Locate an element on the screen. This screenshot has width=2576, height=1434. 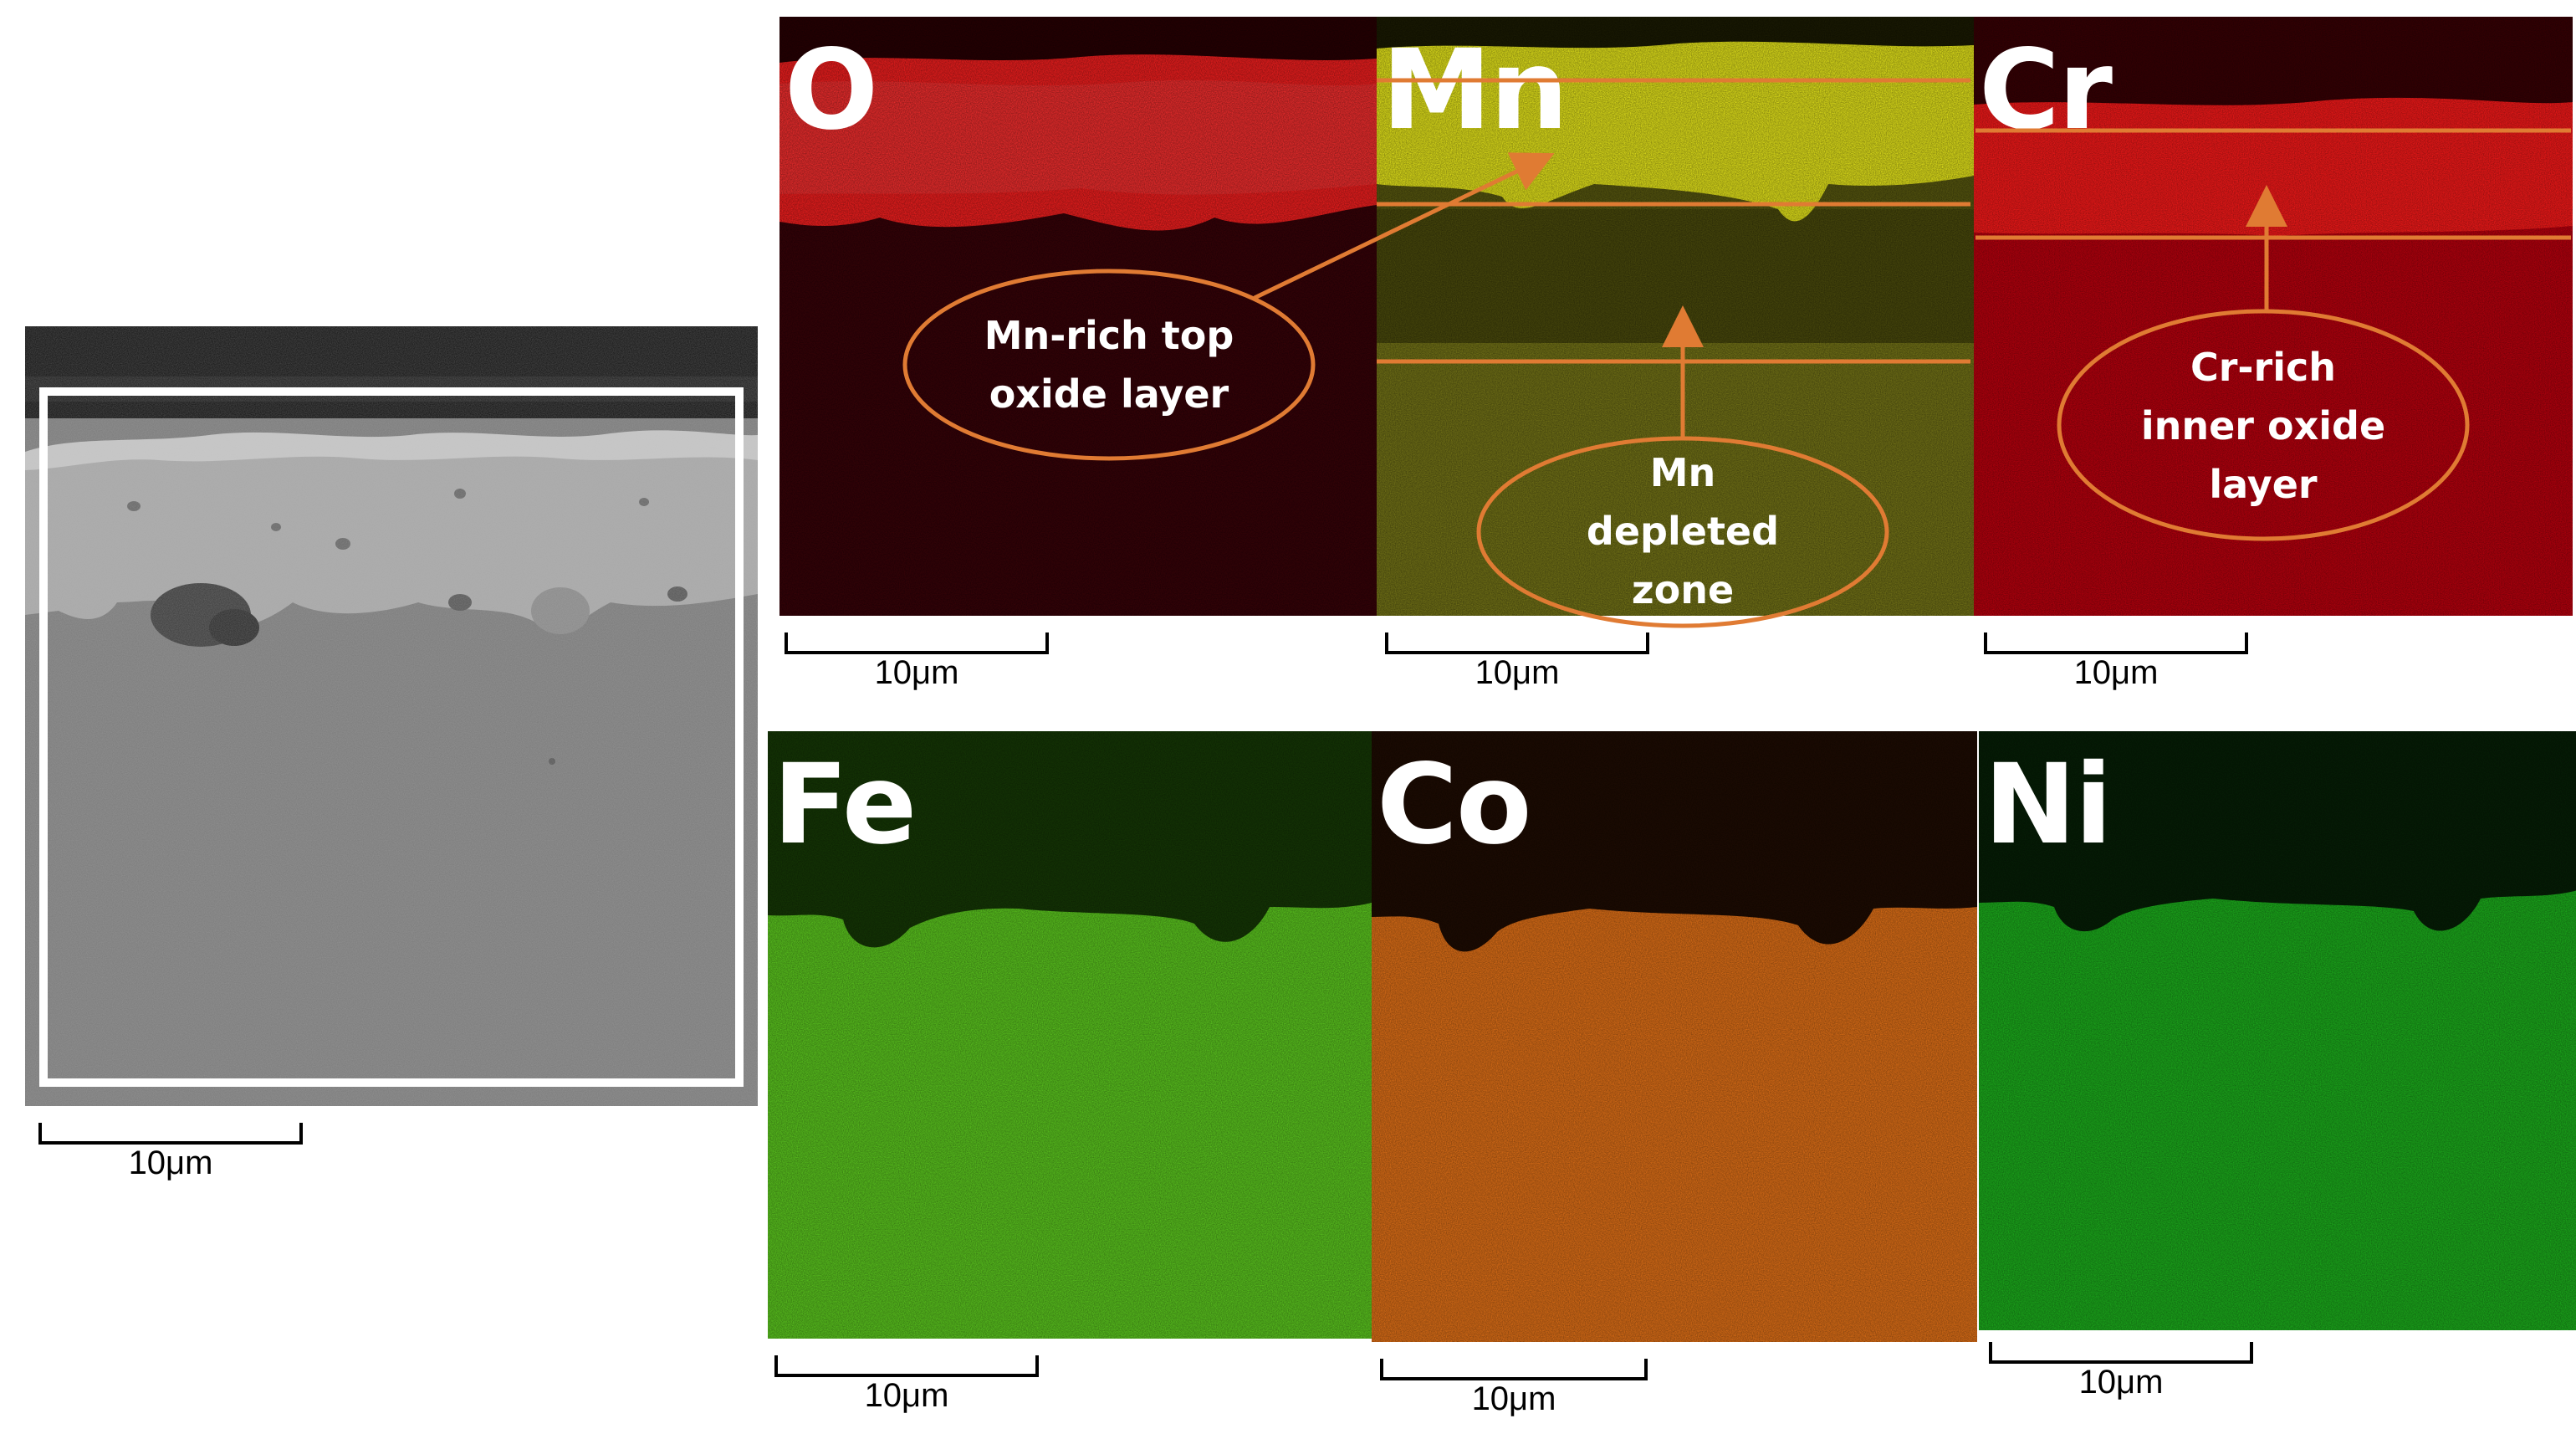
mn-depleted-annotation: Mn depleted zone is located at coordinates (1683, 531).